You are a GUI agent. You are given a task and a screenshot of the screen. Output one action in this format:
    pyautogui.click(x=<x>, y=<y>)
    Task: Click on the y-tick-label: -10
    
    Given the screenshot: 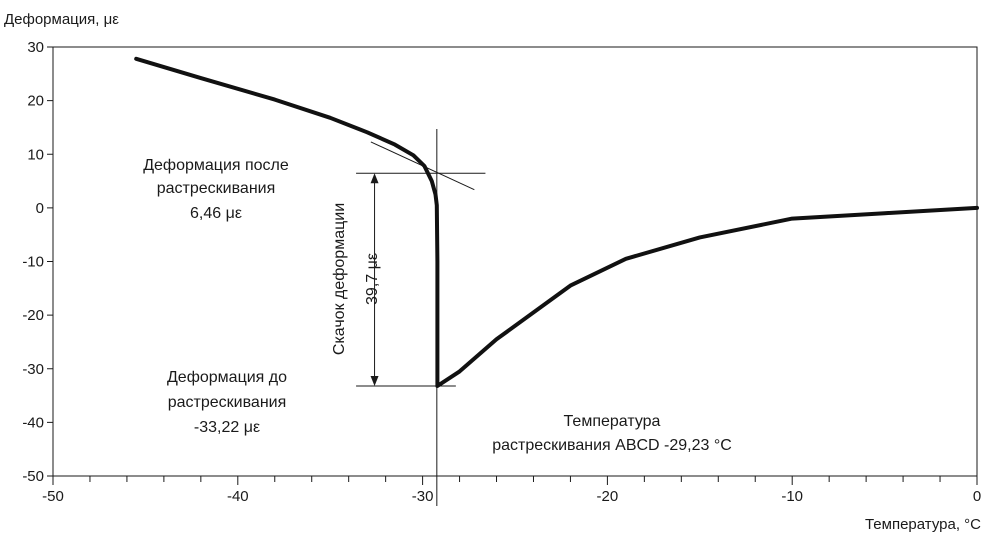 What is the action you would take?
    pyautogui.click(x=33, y=262)
    